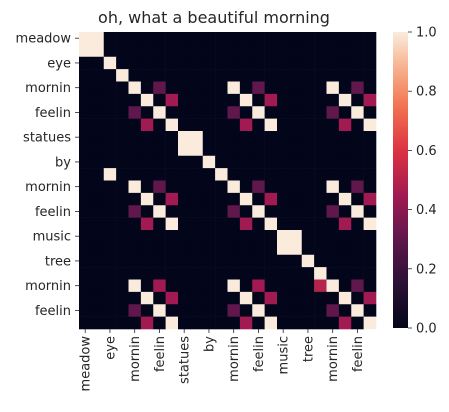 The width and height of the screenshot is (449, 412). I want to click on colorbar-tick-label: 0.6, so click(426, 151).